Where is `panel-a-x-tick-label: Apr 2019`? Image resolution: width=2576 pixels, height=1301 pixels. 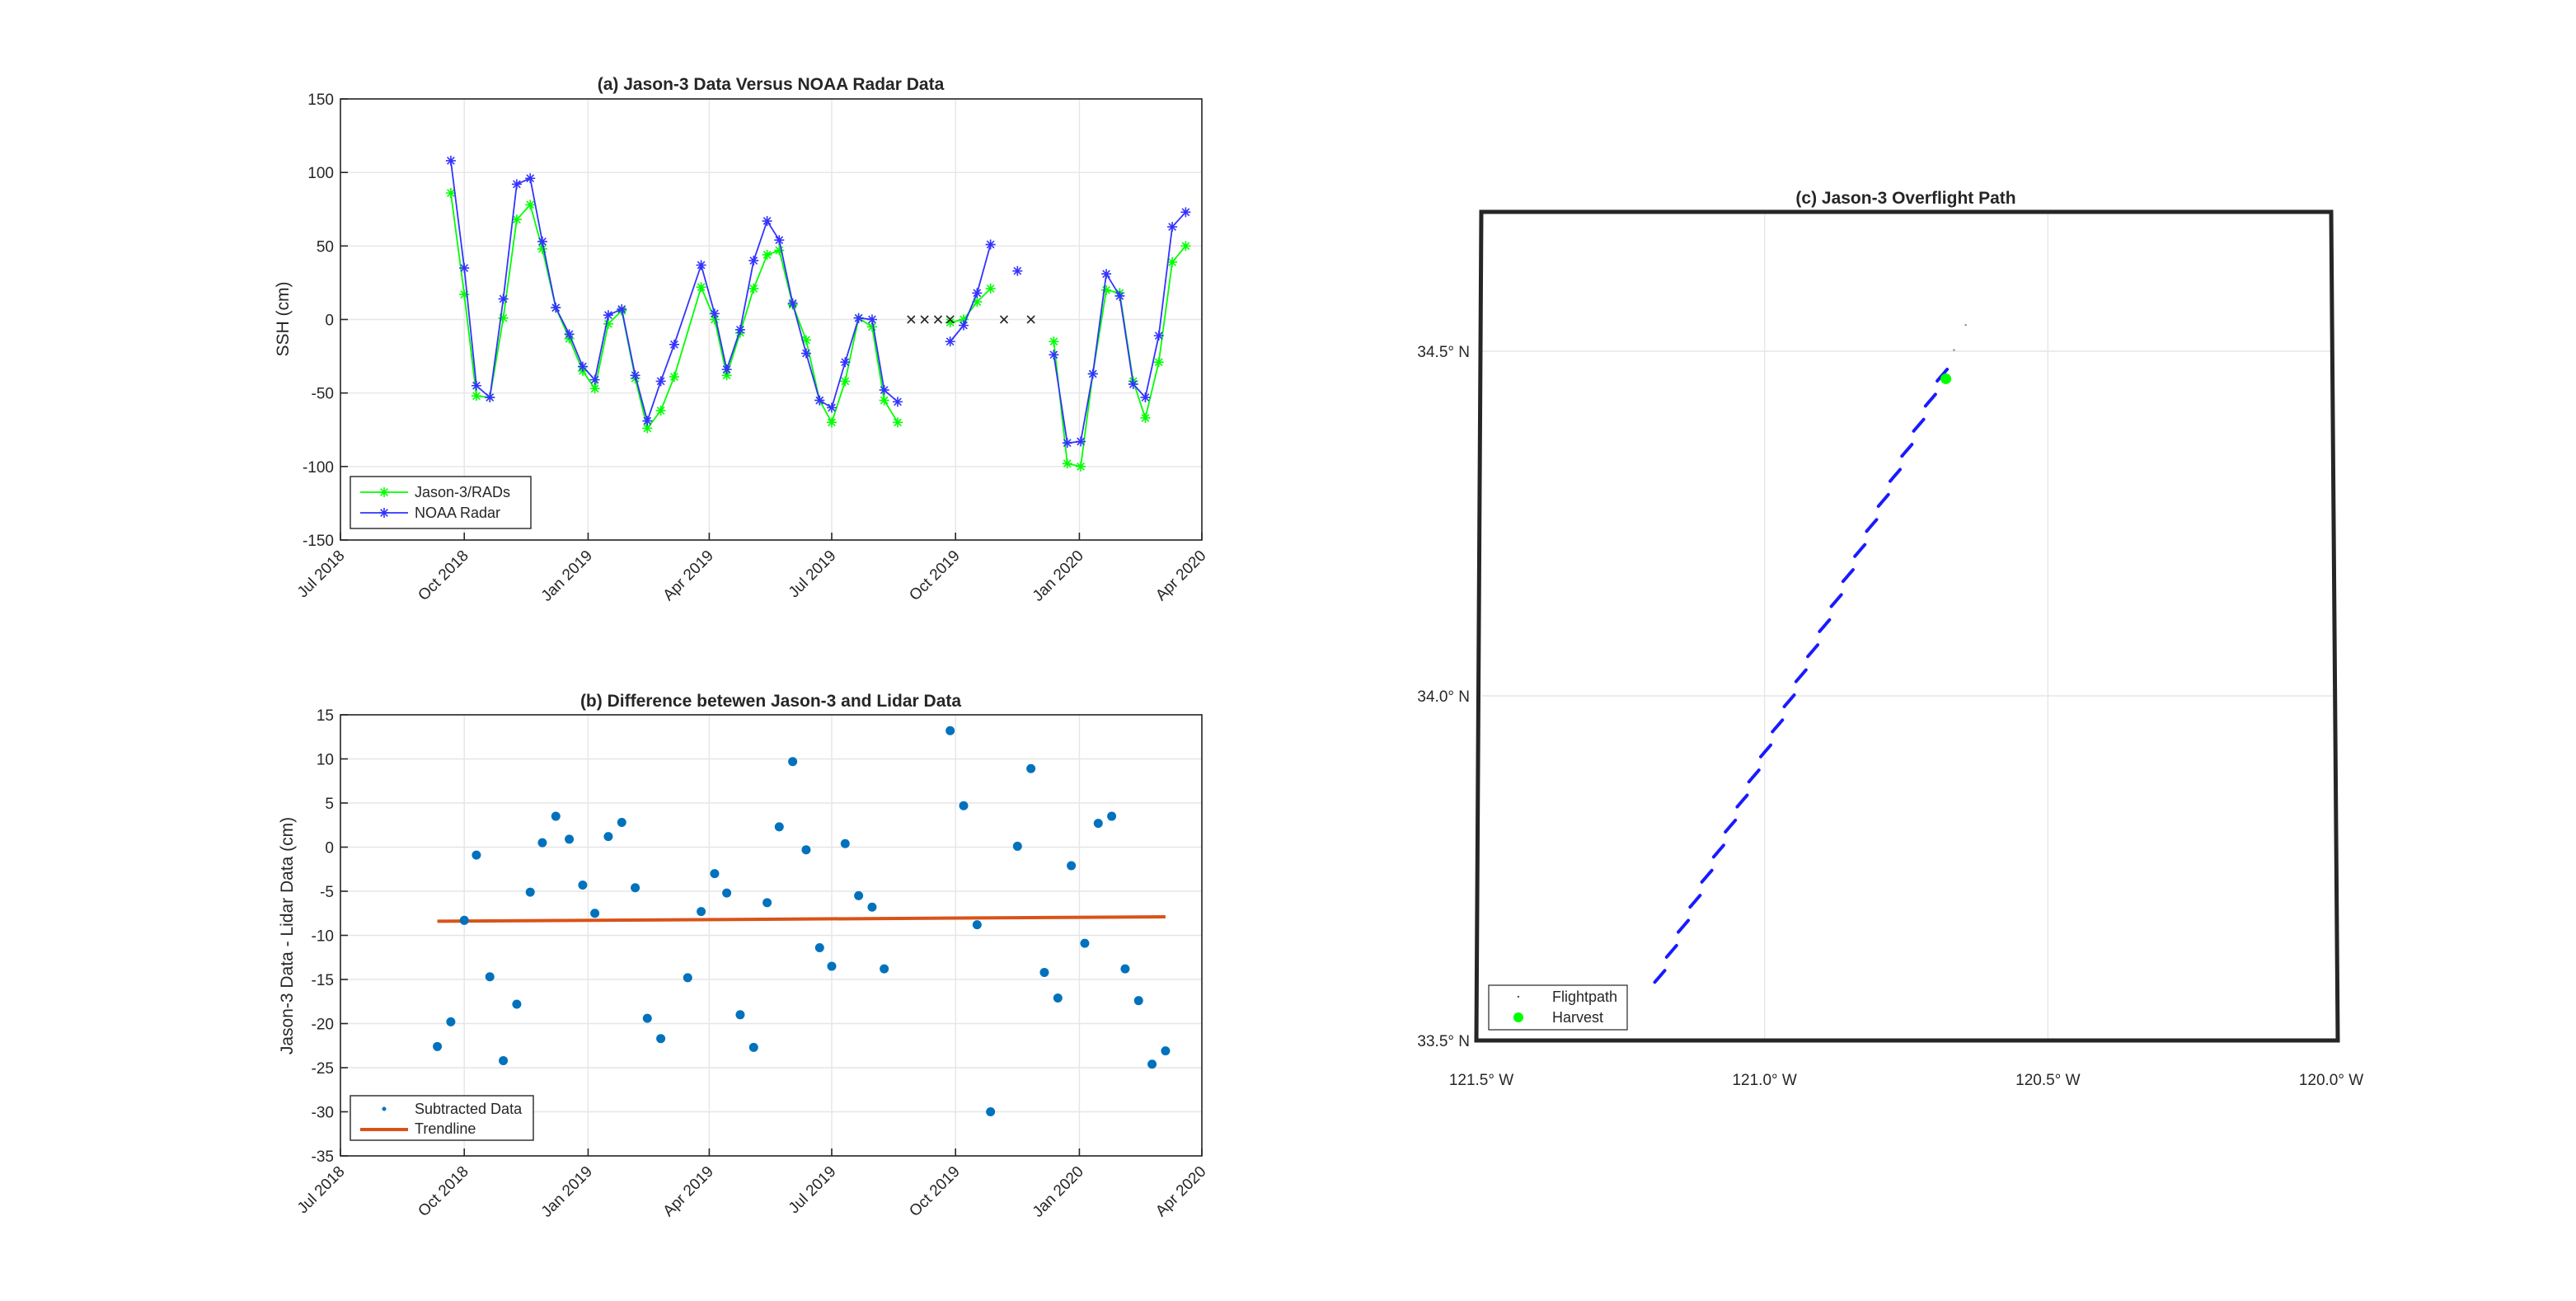
panel-a-x-tick-label: Apr 2019 is located at coordinates (689, 575).